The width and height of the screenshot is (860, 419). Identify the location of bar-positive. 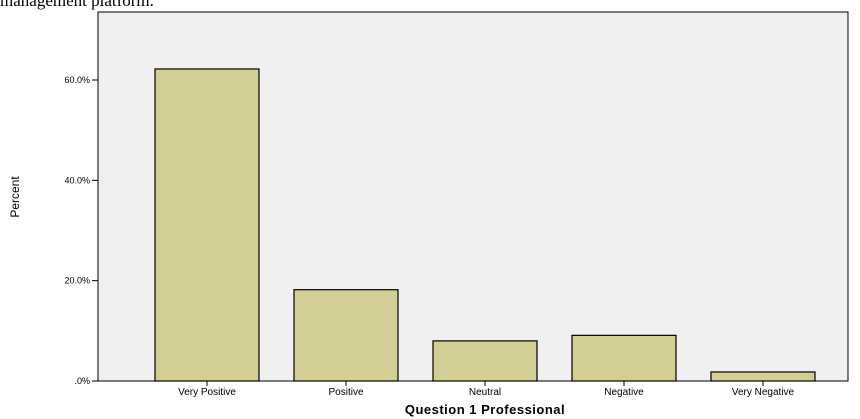
(346, 335).